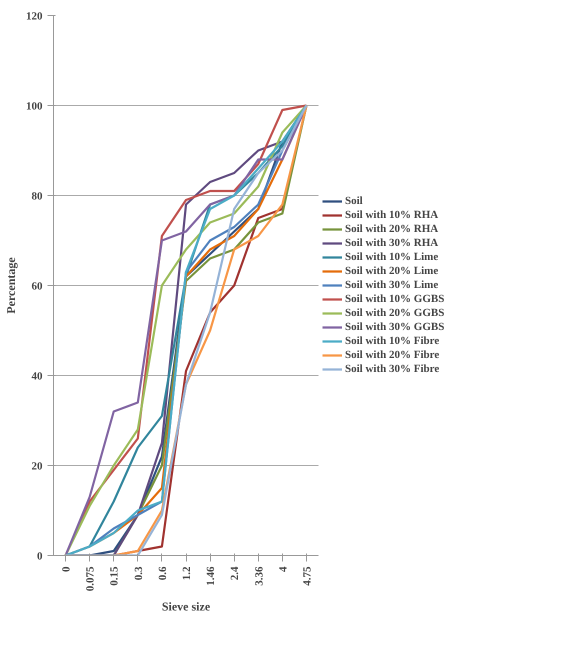 This screenshot has width=563, height=650. I want to click on y-tick-label: 40, so click(37, 376).